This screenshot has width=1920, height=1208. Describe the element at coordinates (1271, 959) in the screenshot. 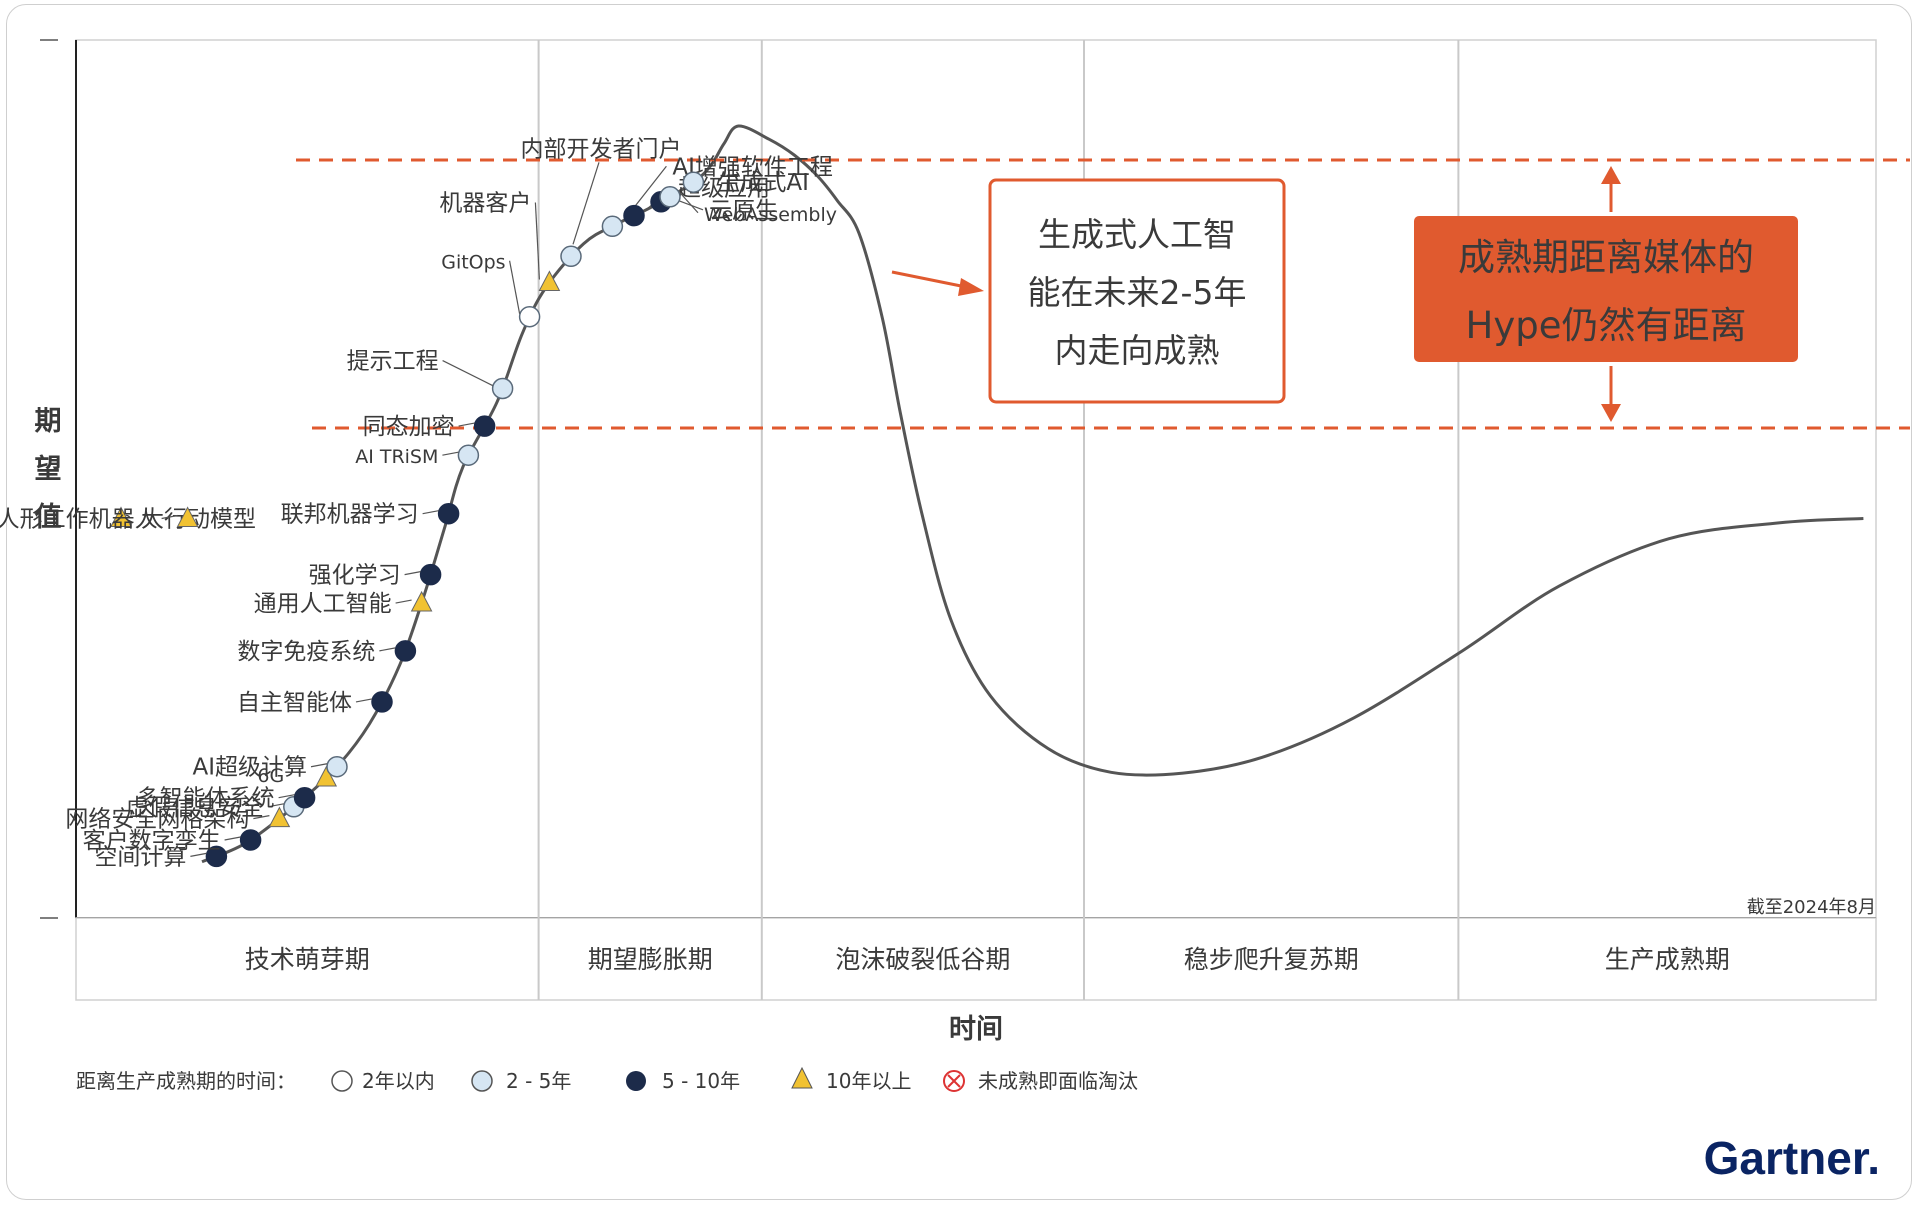

I see `phase-label: 稳步爬升复苏期` at that location.